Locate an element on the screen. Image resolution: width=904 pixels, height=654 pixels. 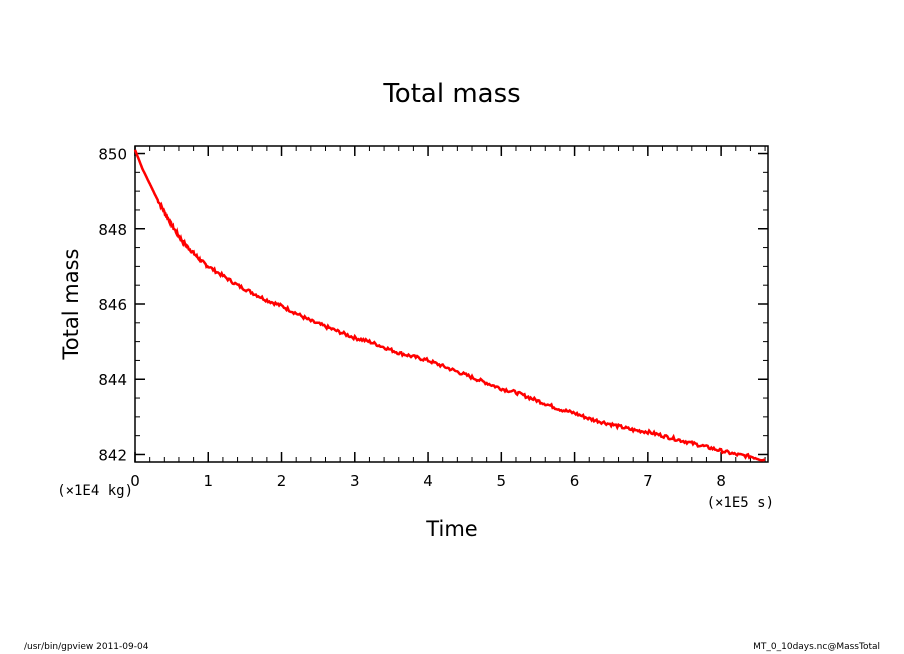
y-tick-label: 844 is located at coordinates (112, 380).